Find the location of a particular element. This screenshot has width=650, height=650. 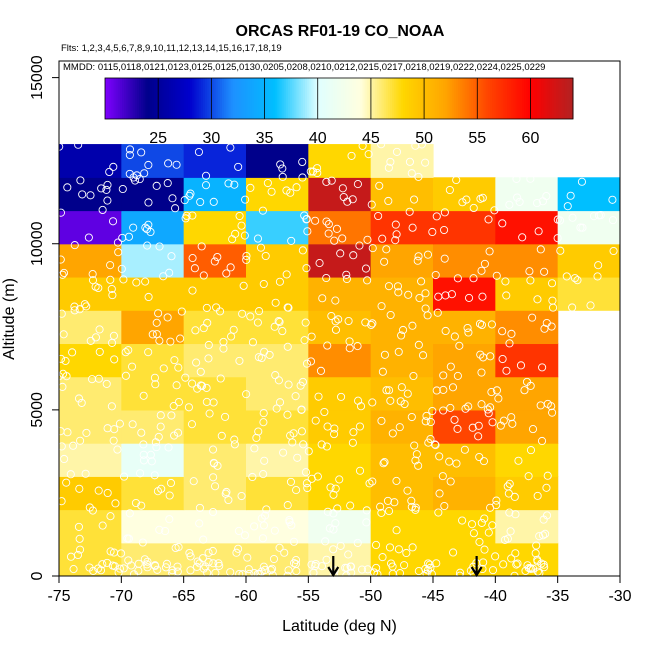

chart-title: ORCAS RF01-19 CO_NOAA is located at coordinates (340, 31).